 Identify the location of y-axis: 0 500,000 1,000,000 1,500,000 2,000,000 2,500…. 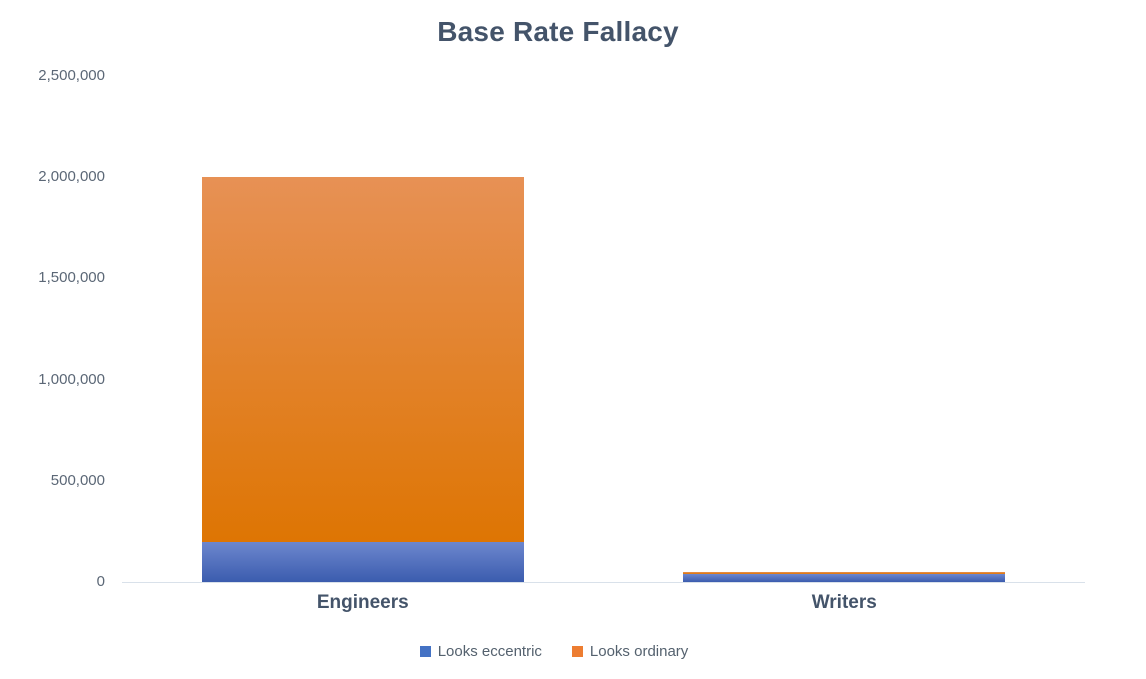
(52, 328).